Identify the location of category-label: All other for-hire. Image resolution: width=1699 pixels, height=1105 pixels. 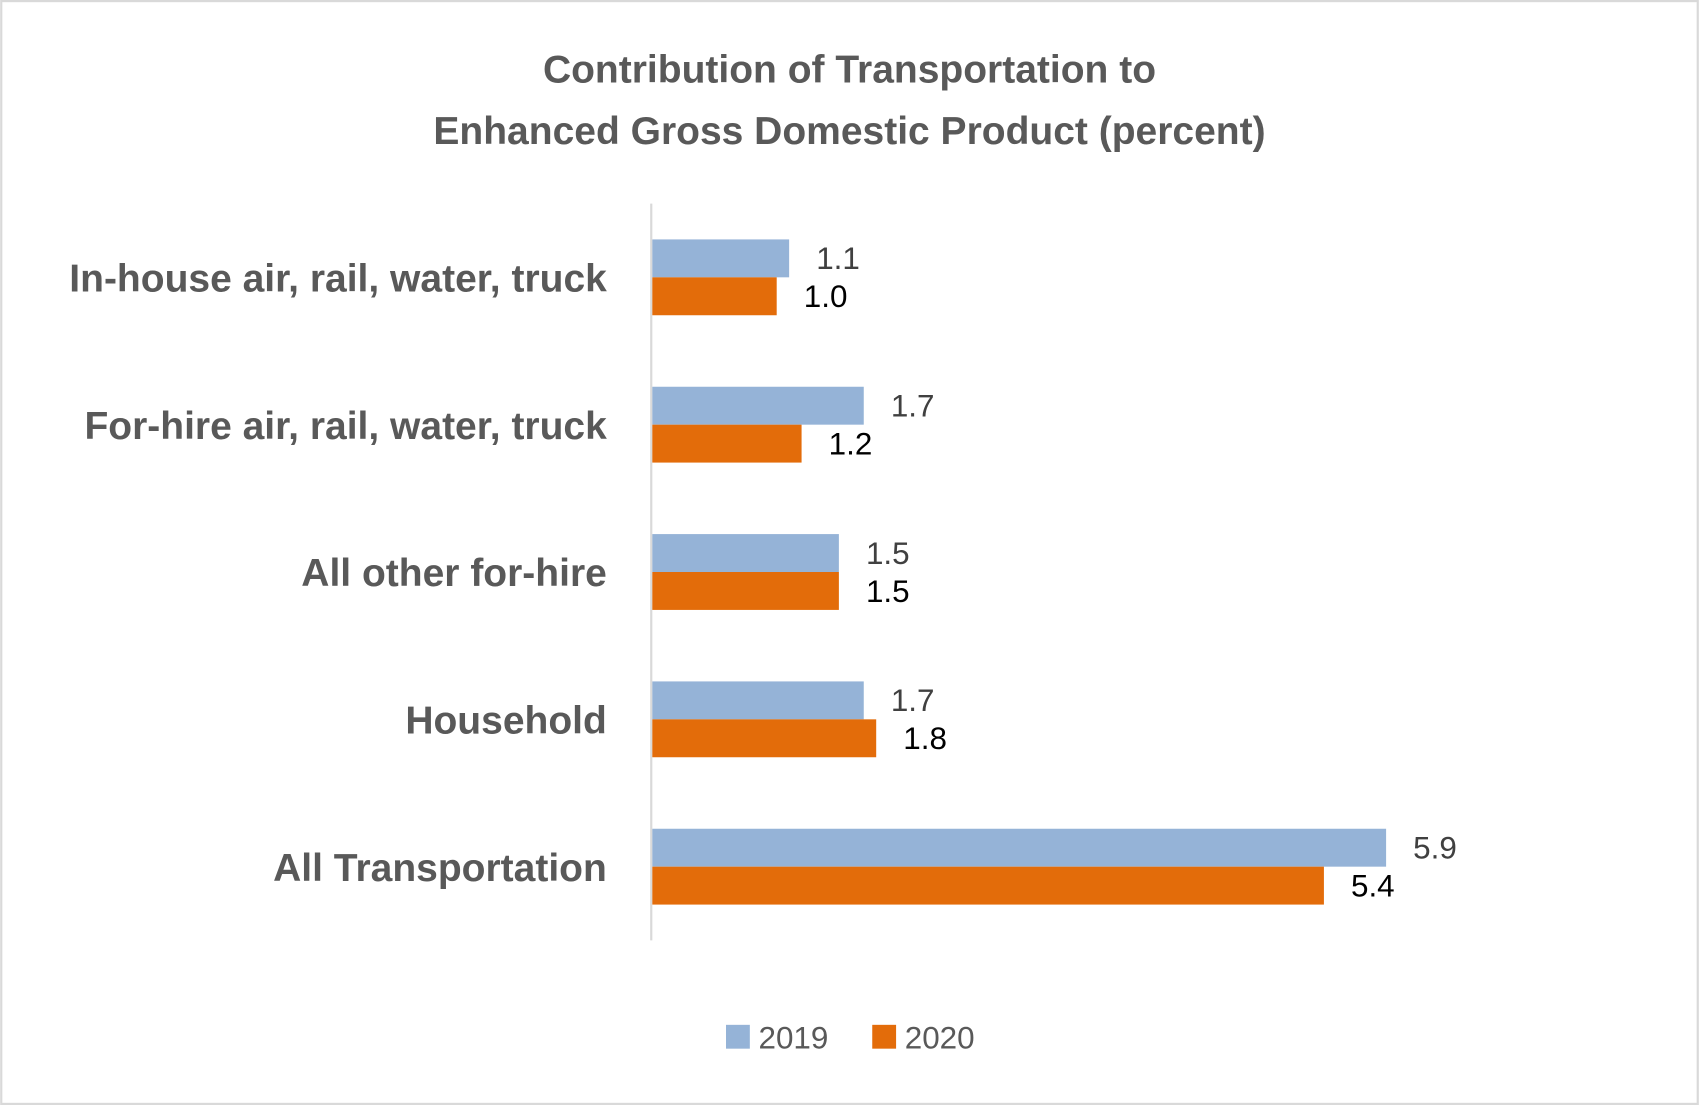
(454, 573).